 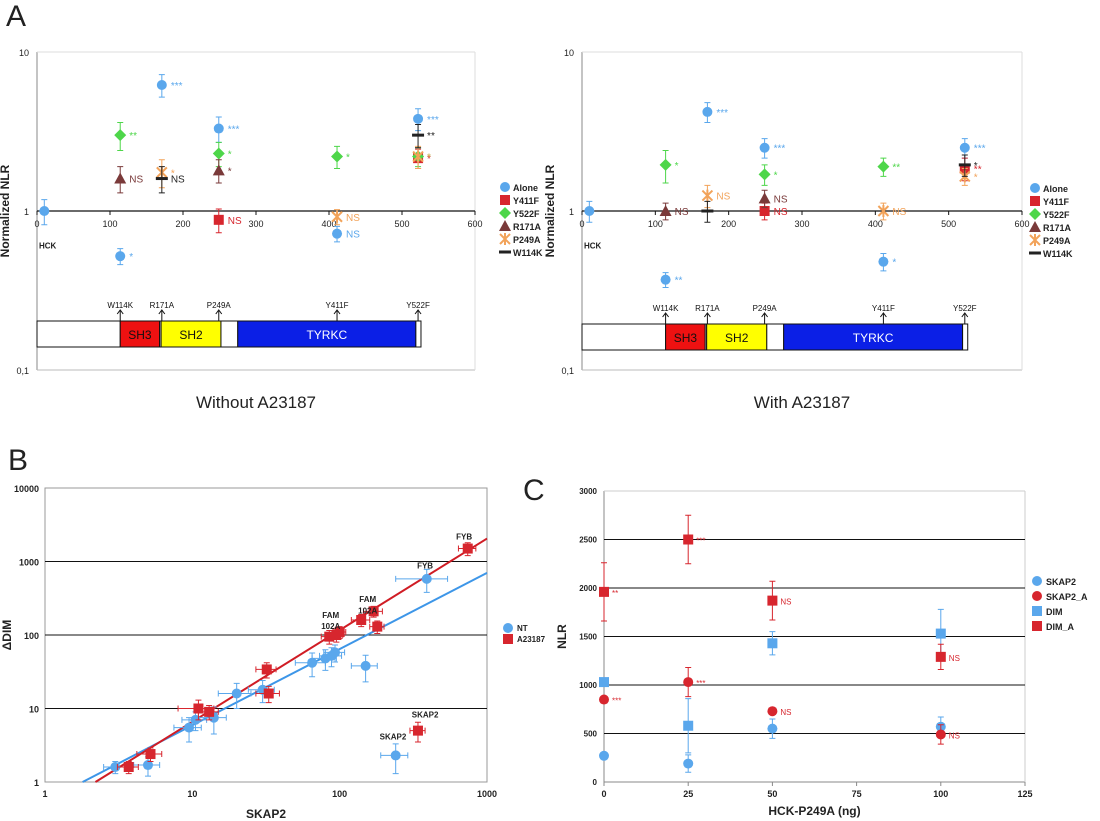 I want to click on x-tick-label: 75, so click(x=857, y=794).